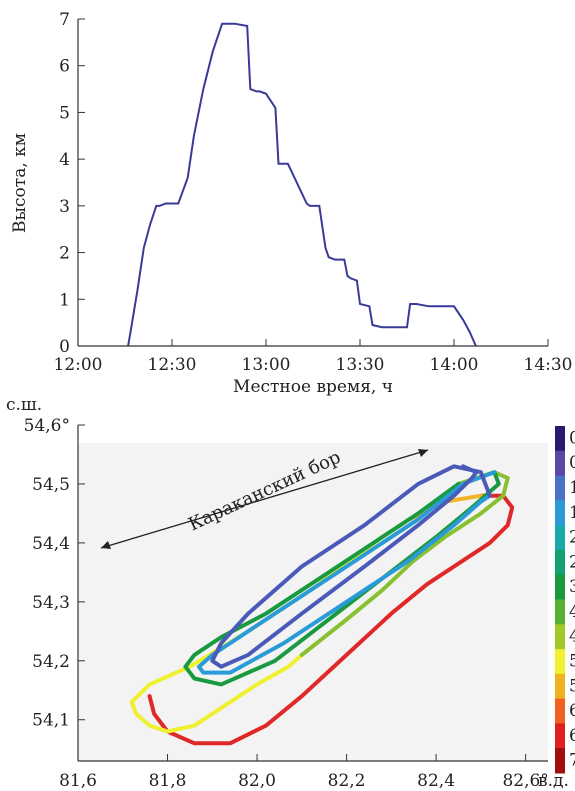 The width and height of the screenshot is (575, 791). I want to click on y-tick-label: 2, so click(64, 254).